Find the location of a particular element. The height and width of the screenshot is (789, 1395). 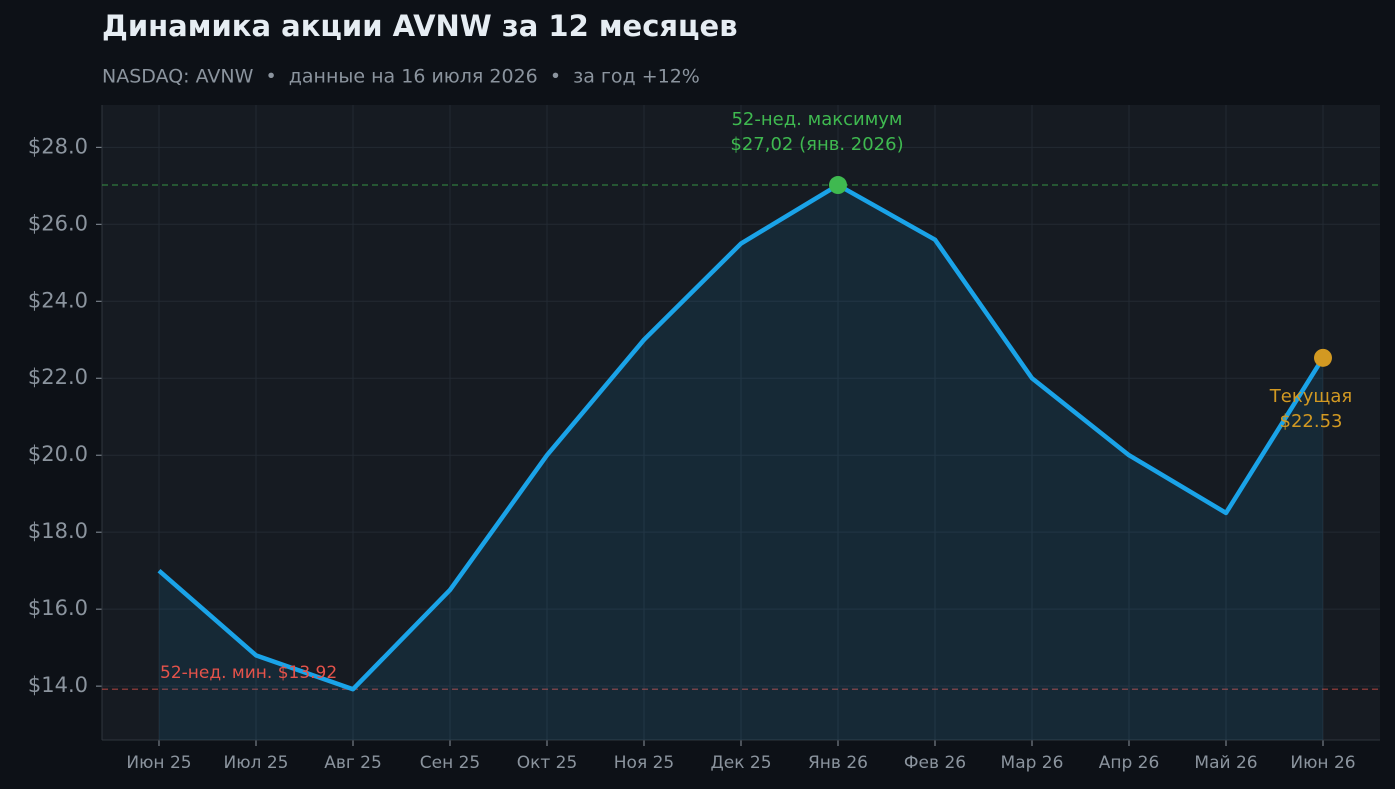

x-tick-label: Июн 26 is located at coordinates (1322, 763).